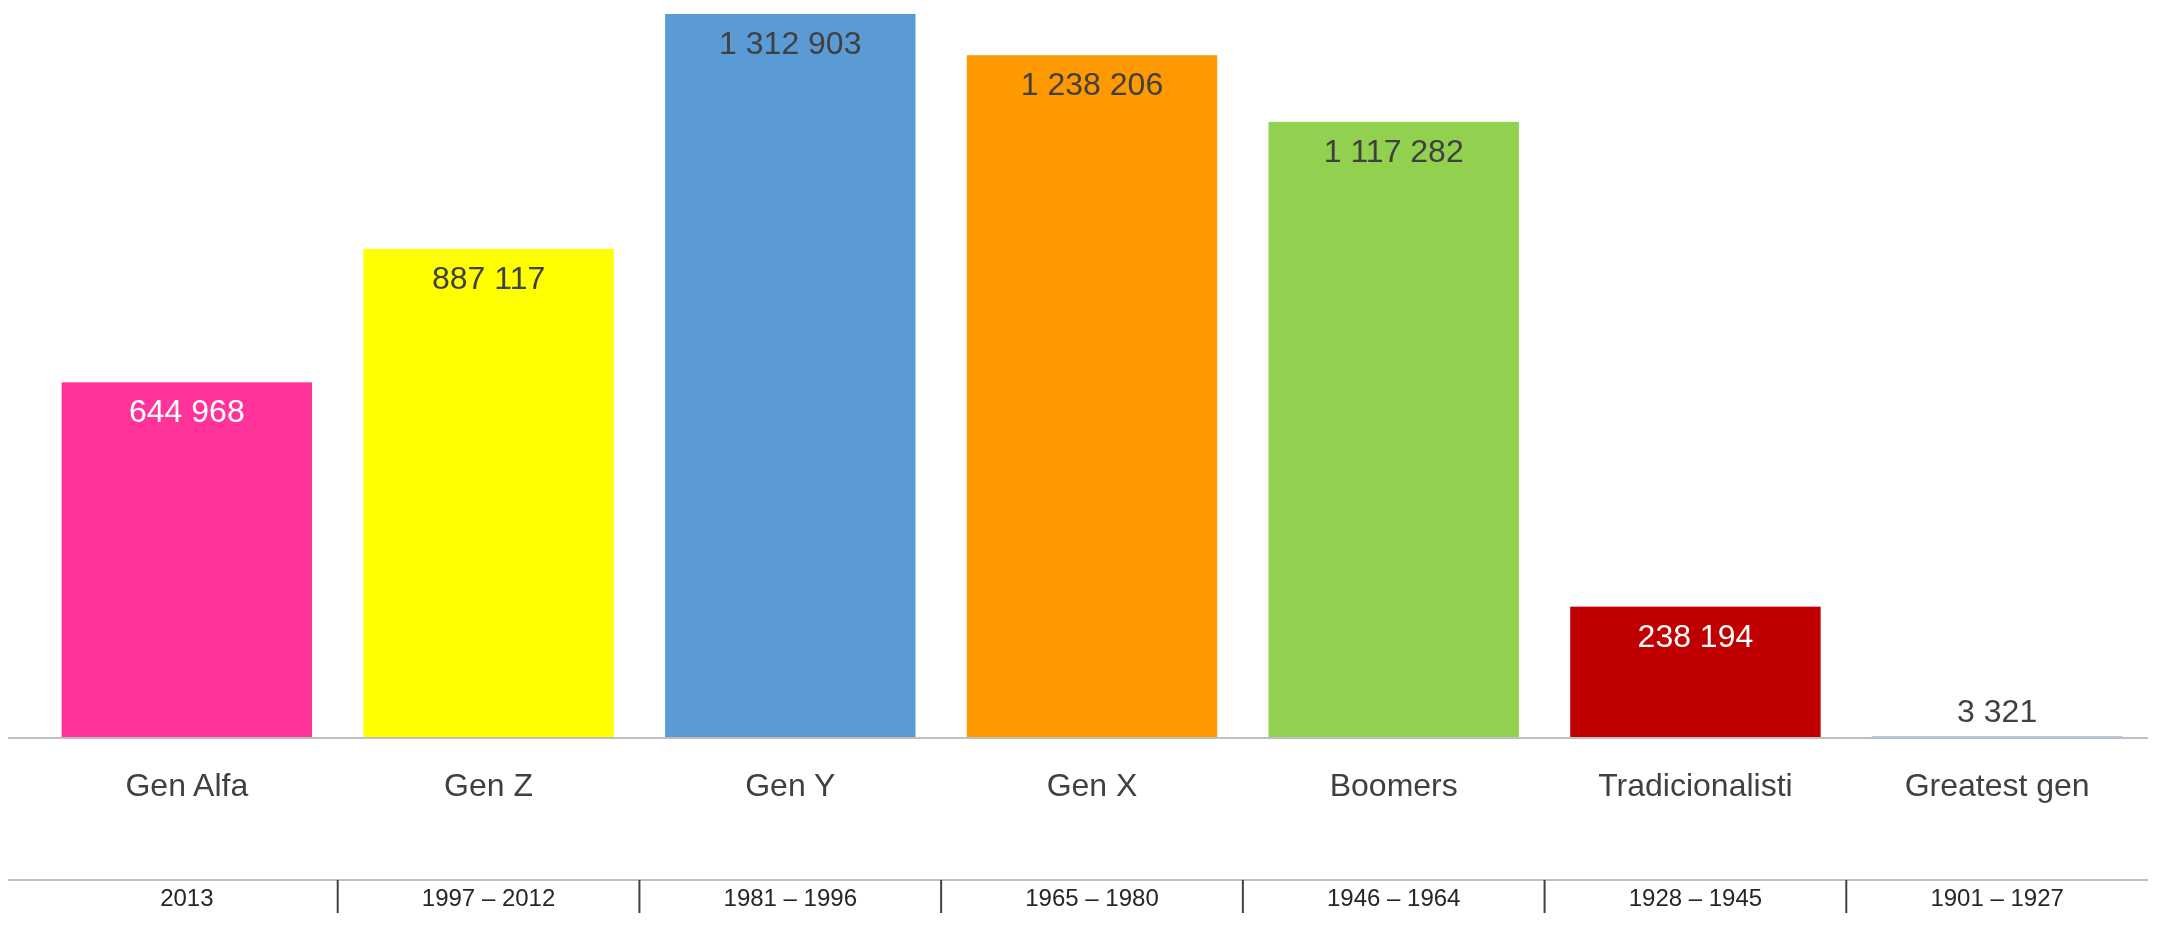 The image size is (2159, 927). Describe the element at coordinates (1393, 785) in the screenshot. I see `x-tick-label: Boomers` at that location.